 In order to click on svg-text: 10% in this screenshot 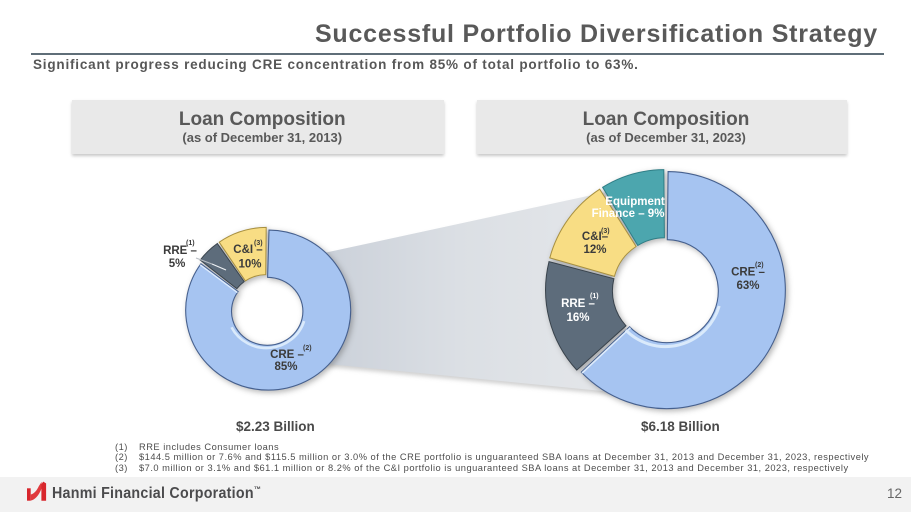, I will do `click(249, 265)`.